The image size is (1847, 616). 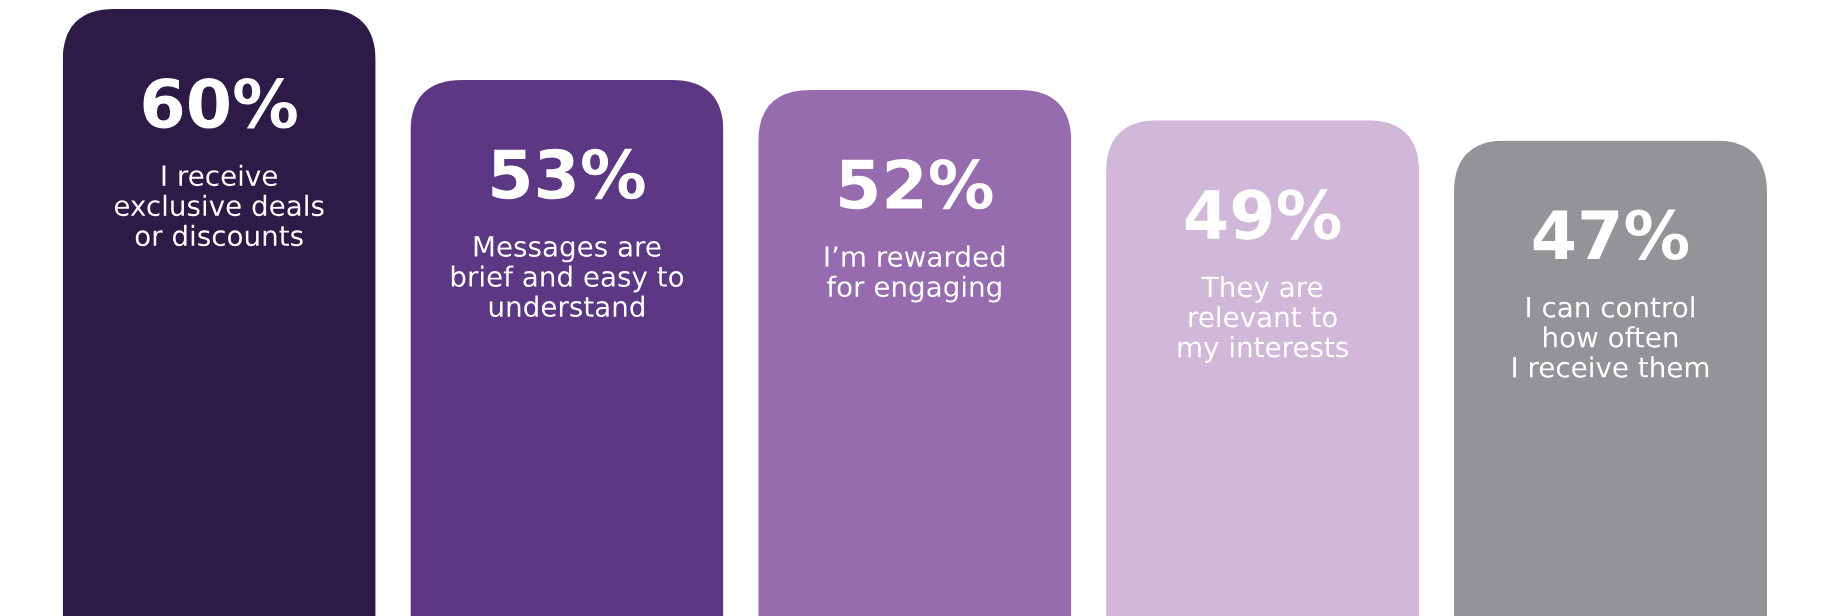 I want to click on x-tick-label: I receive exclusive deals or discounts, so click(x=219, y=205).